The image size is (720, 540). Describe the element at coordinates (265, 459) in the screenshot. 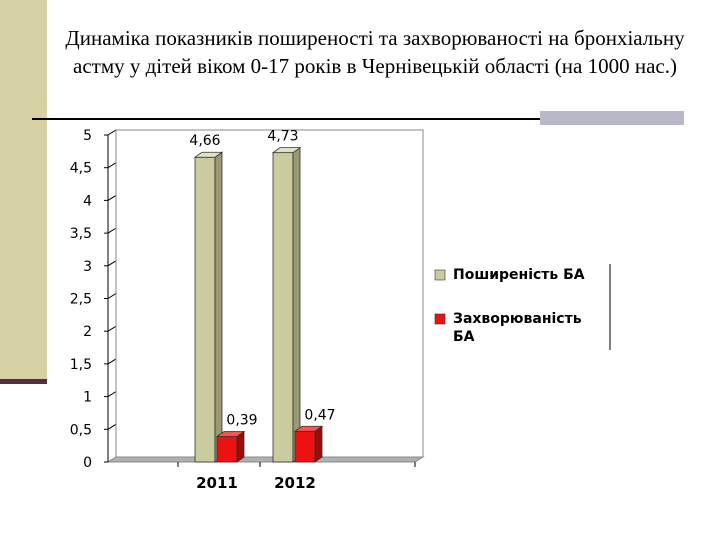

I see `plot-floor` at that location.